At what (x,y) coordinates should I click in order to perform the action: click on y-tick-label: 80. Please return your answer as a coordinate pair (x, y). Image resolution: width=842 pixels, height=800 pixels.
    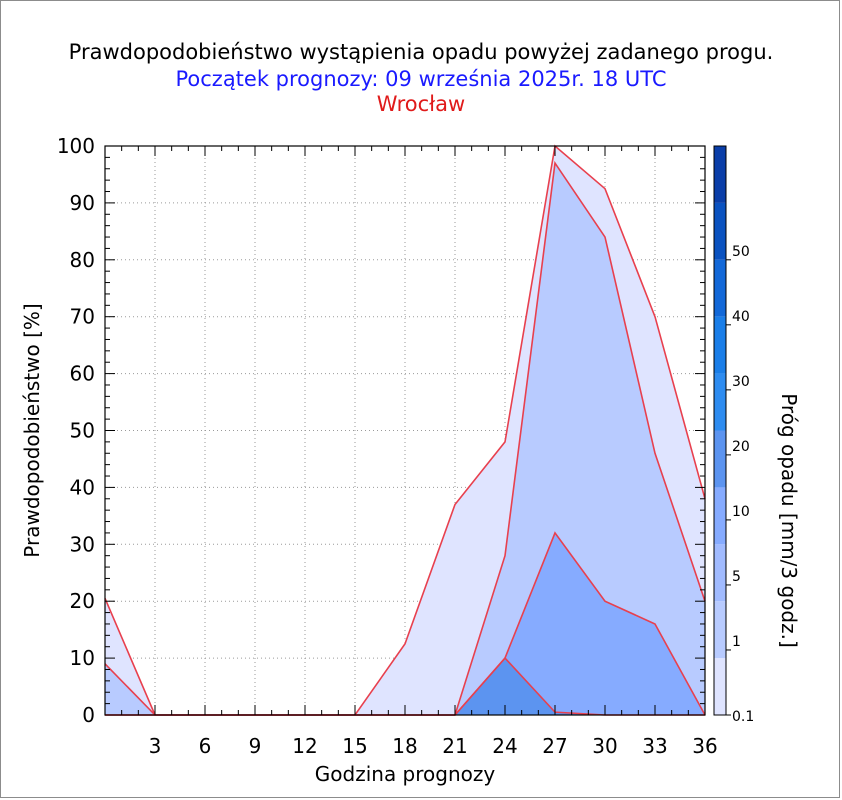
    Looking at the image, I should click on (82, 260).